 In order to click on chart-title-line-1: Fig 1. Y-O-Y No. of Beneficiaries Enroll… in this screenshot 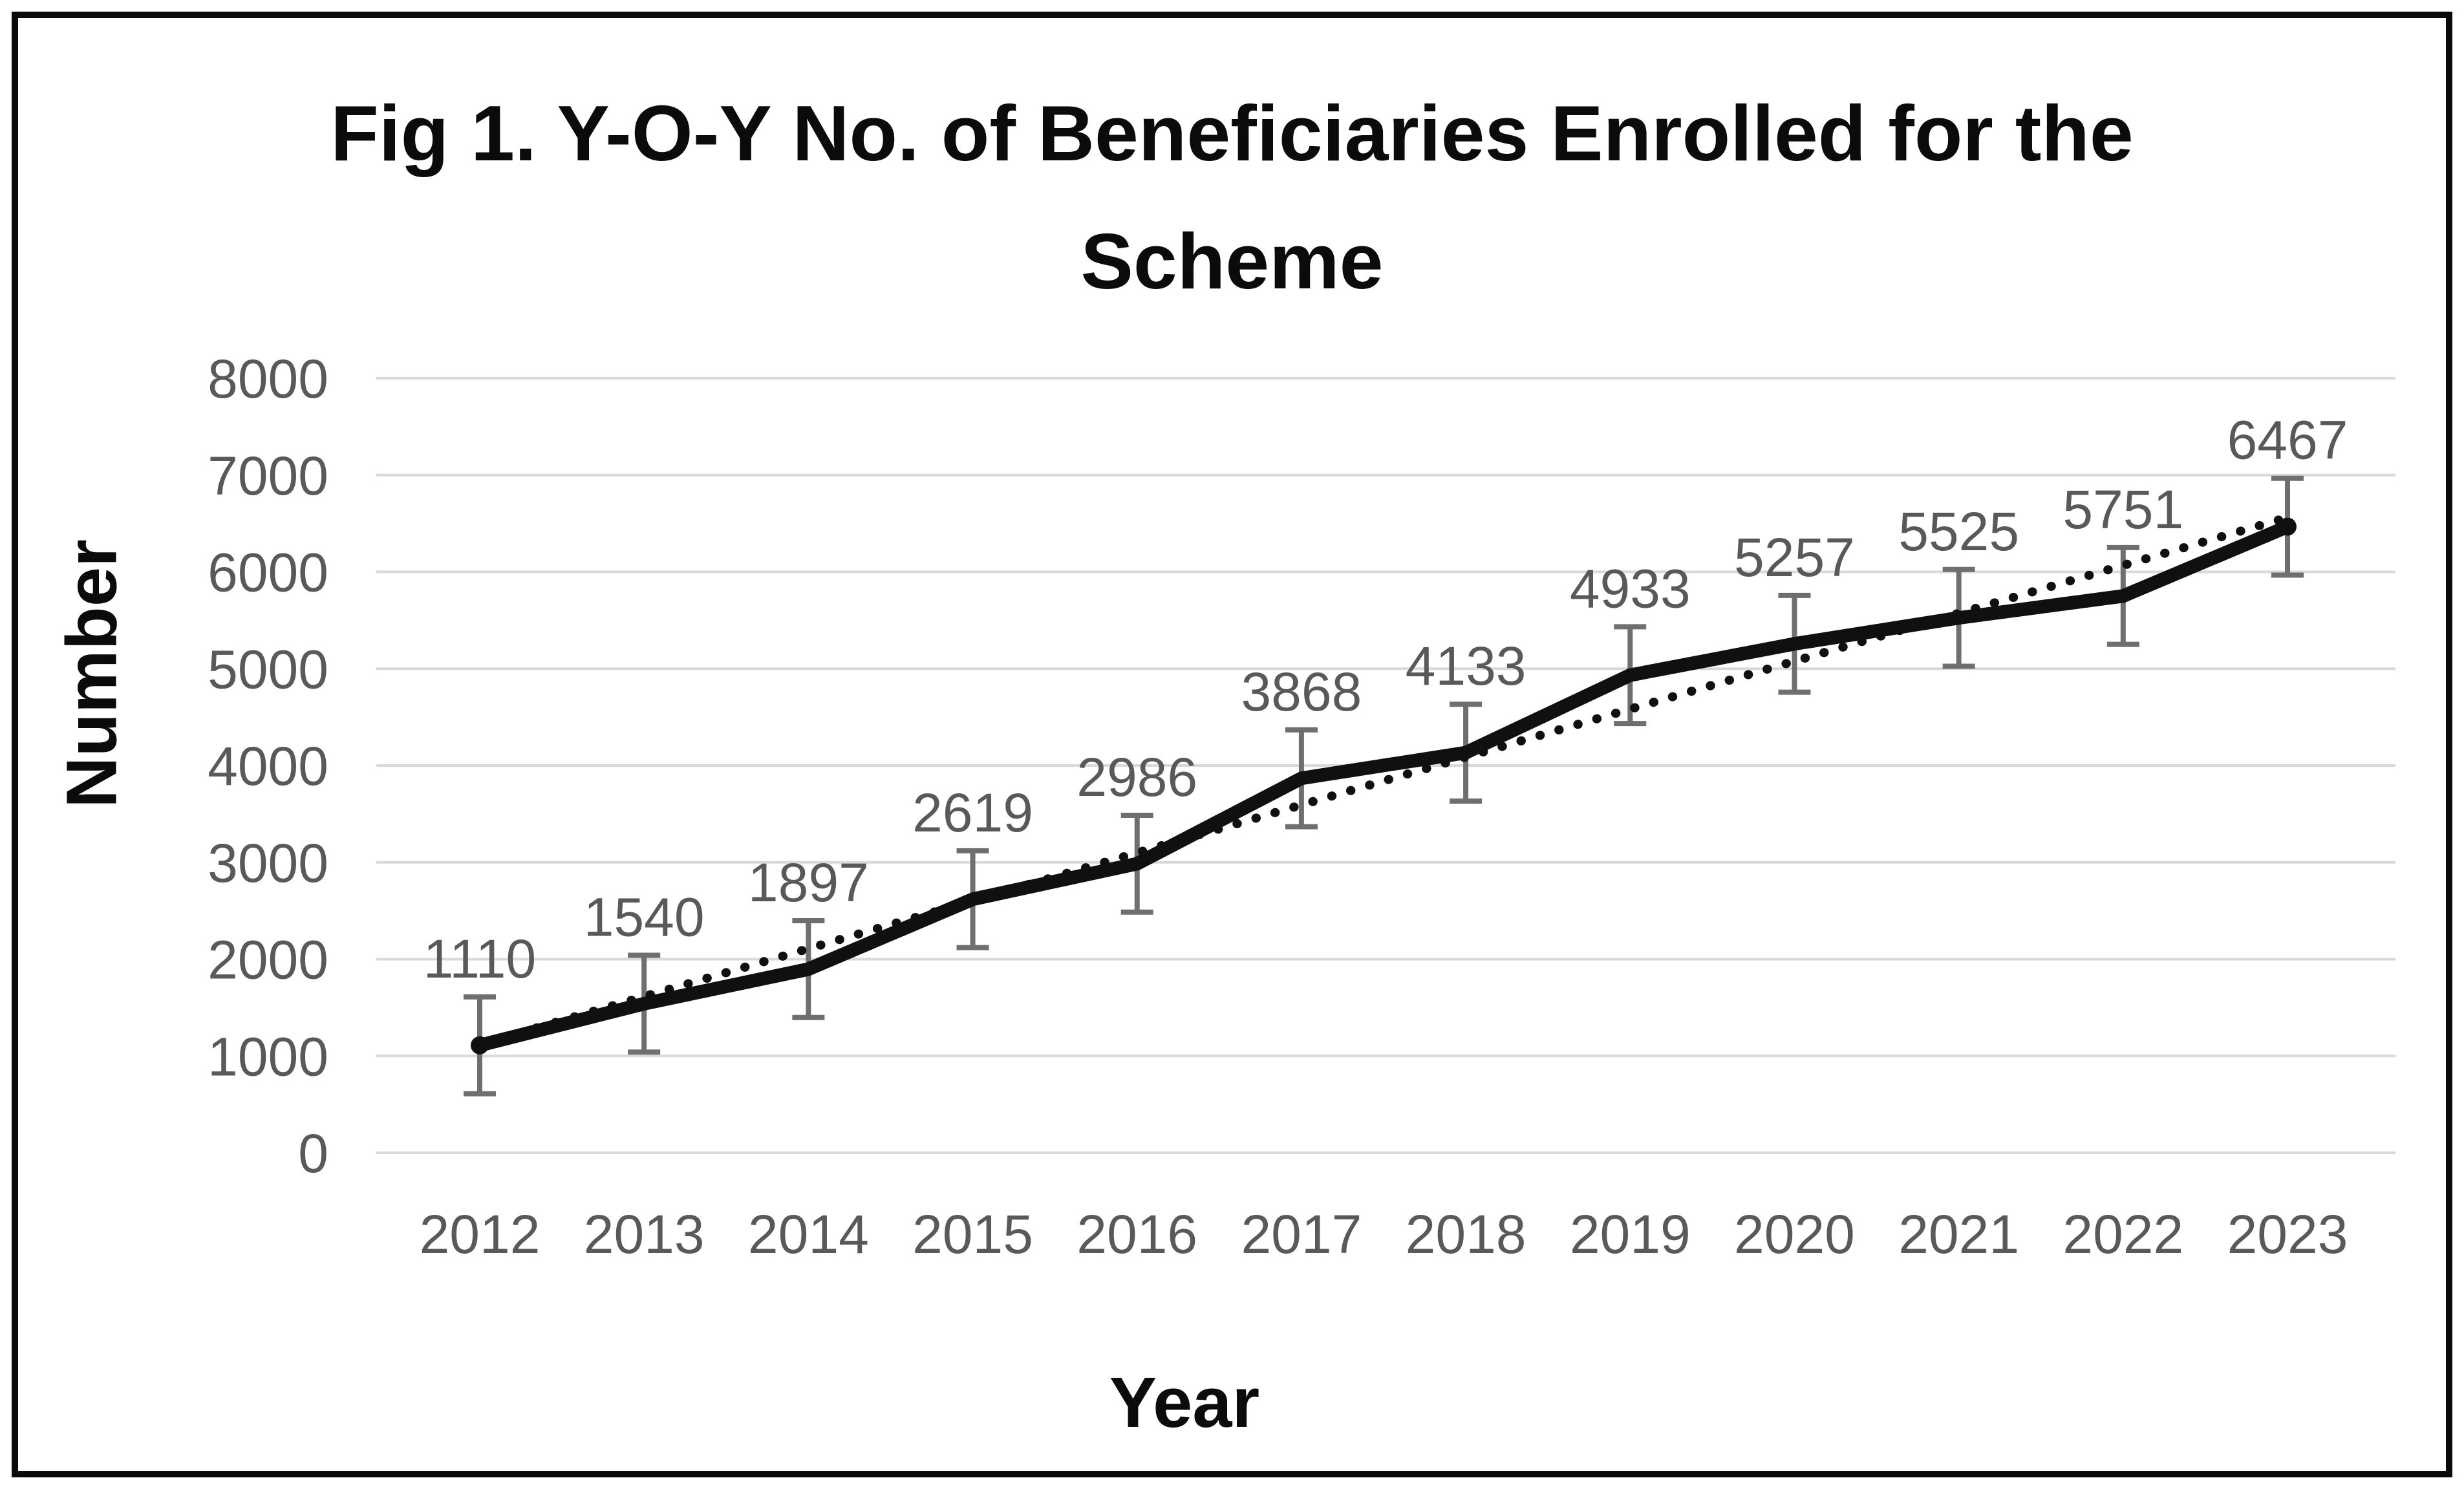, I will do `click(1232, 133)`.